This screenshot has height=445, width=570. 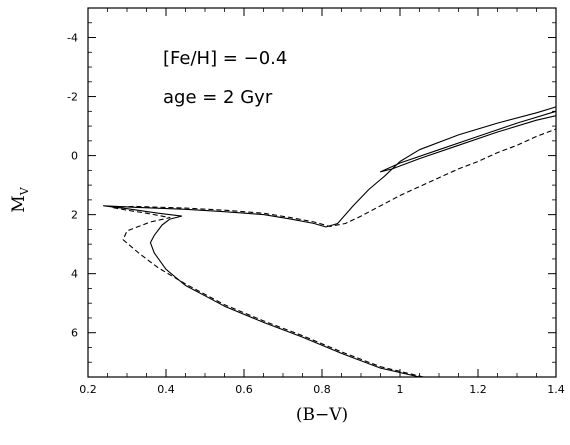 I want to click on y-tick-label: 0, so click(x=74, y=156).